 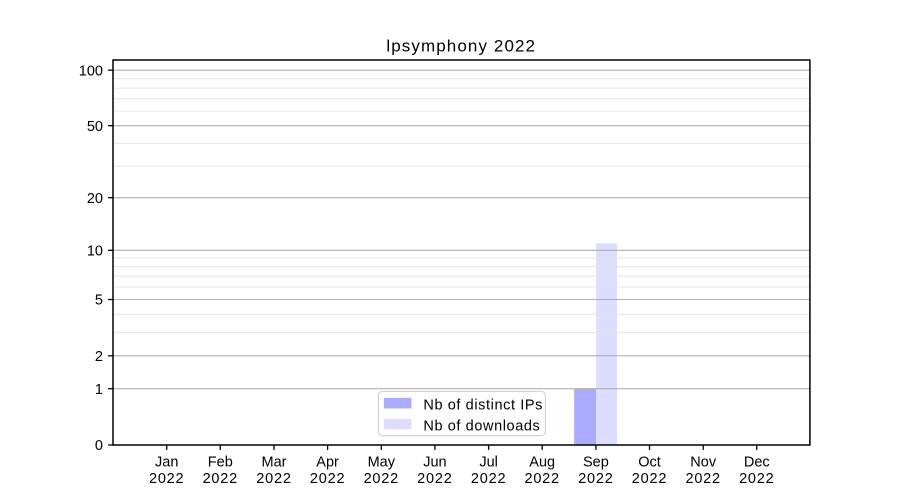 What do you see at coordinates (483, 406) in the screenshot?
I see `svg-text: Nb of distinct IPs` at bounding box center [483, 406].